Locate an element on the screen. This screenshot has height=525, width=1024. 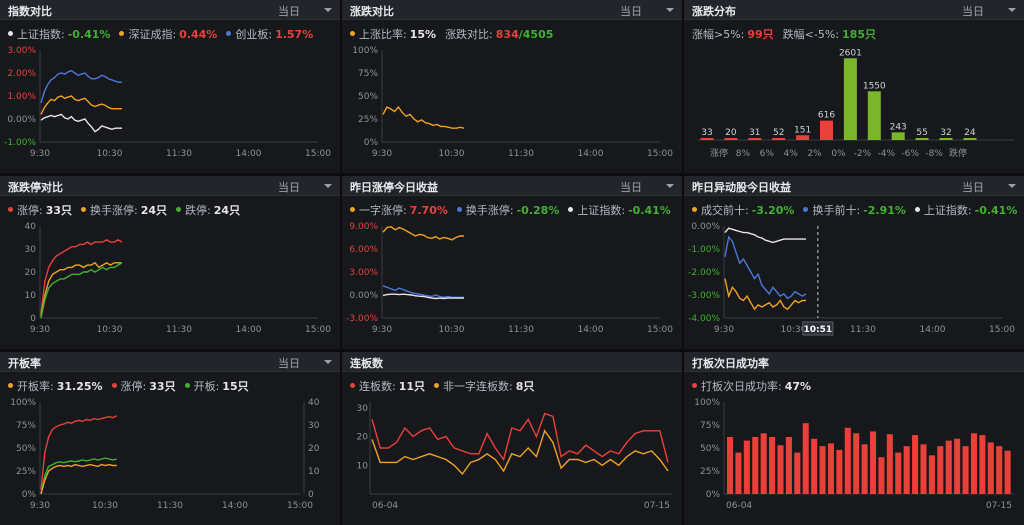
panel-header: 打板次日成功率 is located at coordinates (854, 362).